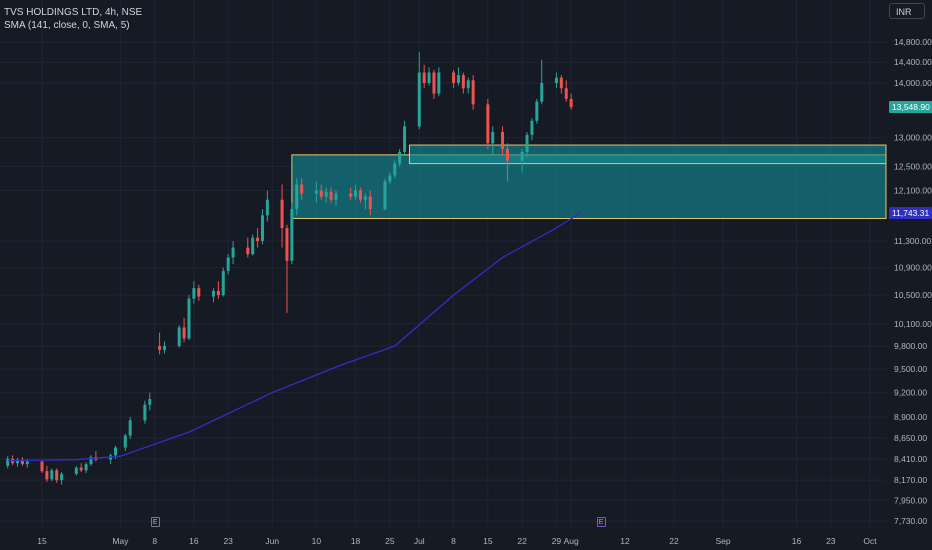  Describe the element at coordinates (910, 480) in the screenshot. I see `y-tick-label: 8,170.00` at that location.